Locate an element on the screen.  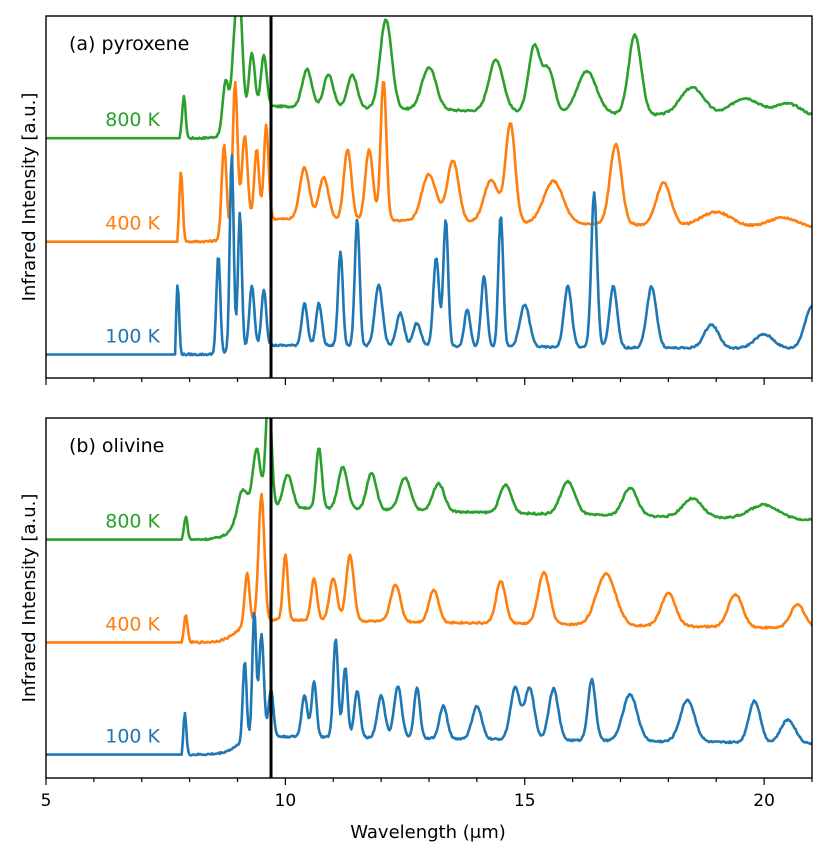
x-tick-label: 20 is located at coordinates (764, 801).